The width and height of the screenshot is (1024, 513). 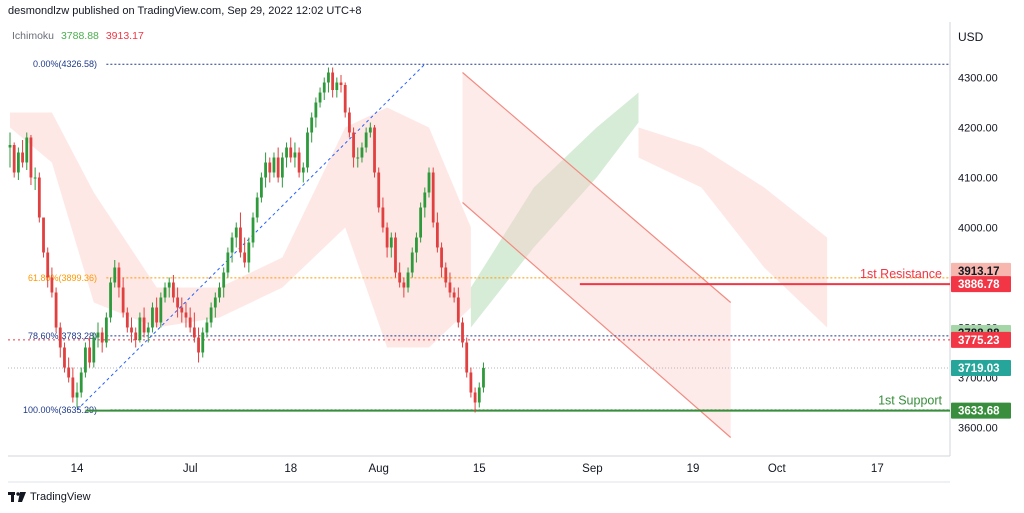 I want to click on time-axis: 14 Jul 18 Aug 15 Sep 19 Oct 17, so click(x=477, y=469).